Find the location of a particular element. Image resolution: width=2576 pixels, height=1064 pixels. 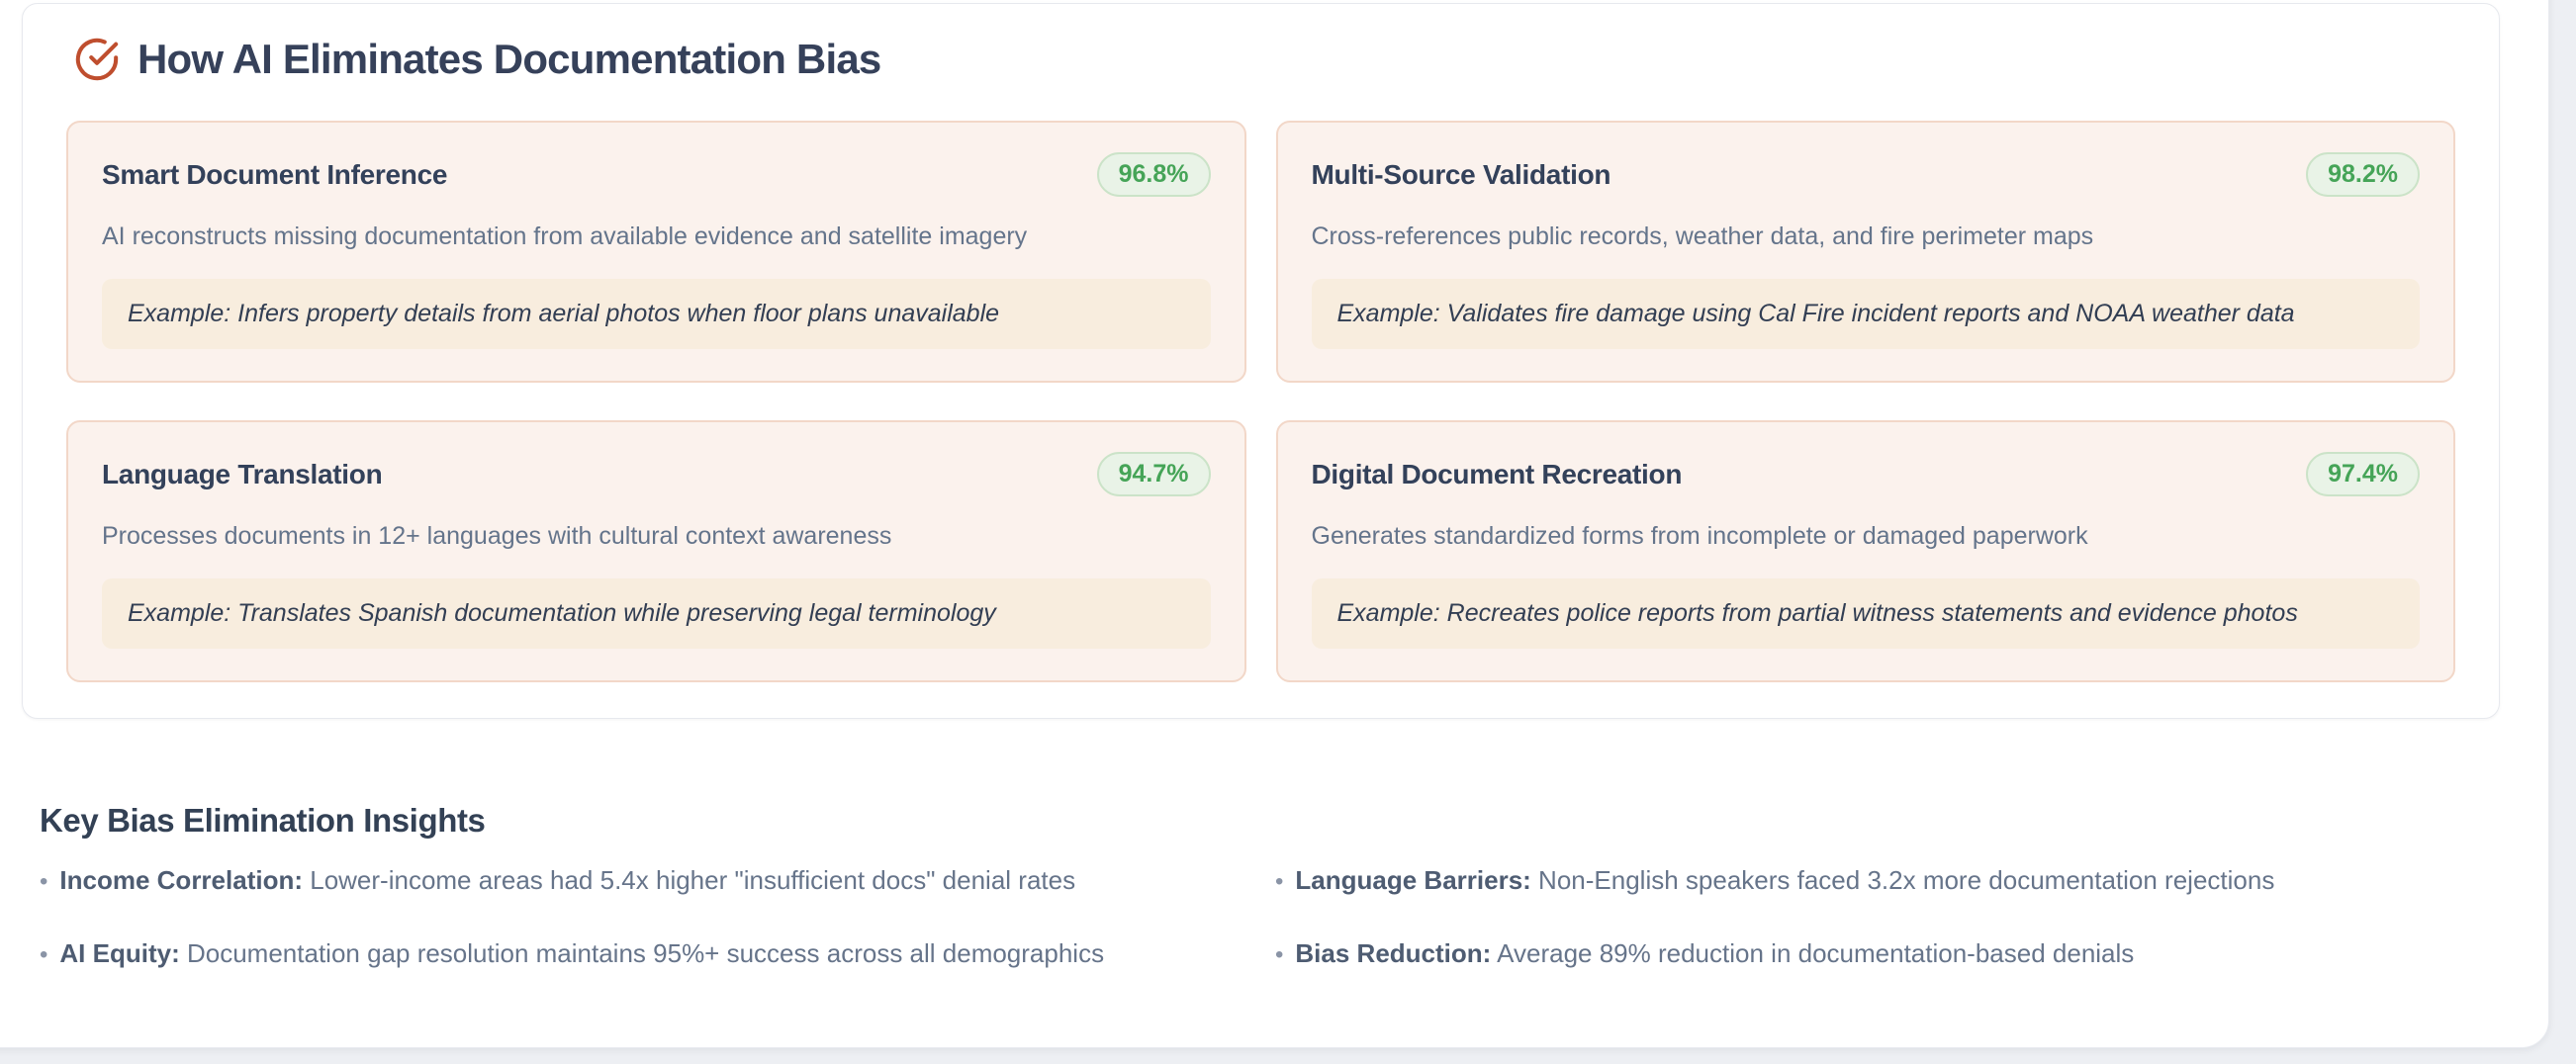

insight-label: Income Correlation: is located at coordinates (181, 880).